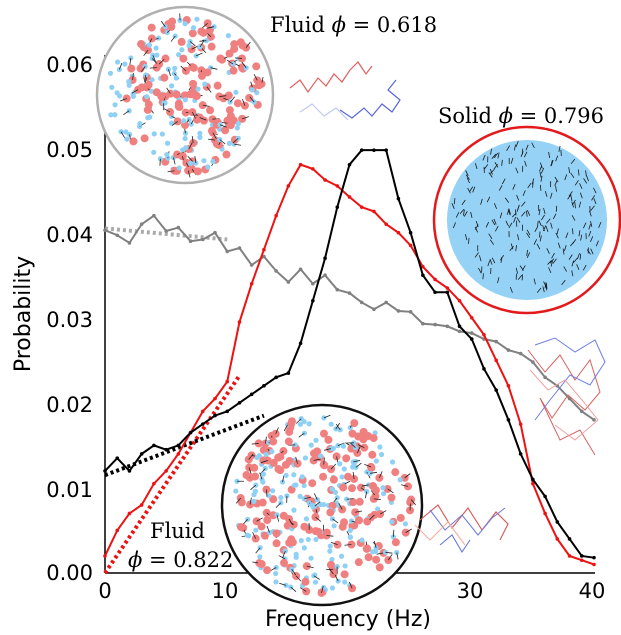 The height and width of the screenshot is (635, 621). I want to click on annotation-solid-0796: Solid ϕ = 0.796, so click(521, 116).